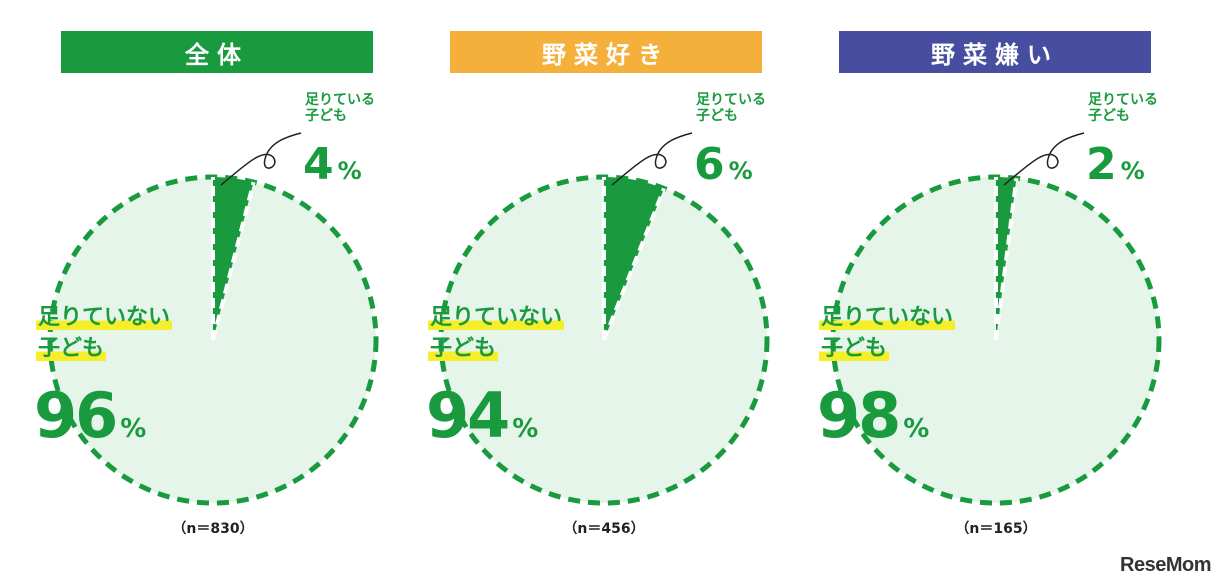 This screenshot has width=1225, height=583. I want to click on not-enough-percent: 94%, so click(482, 415).